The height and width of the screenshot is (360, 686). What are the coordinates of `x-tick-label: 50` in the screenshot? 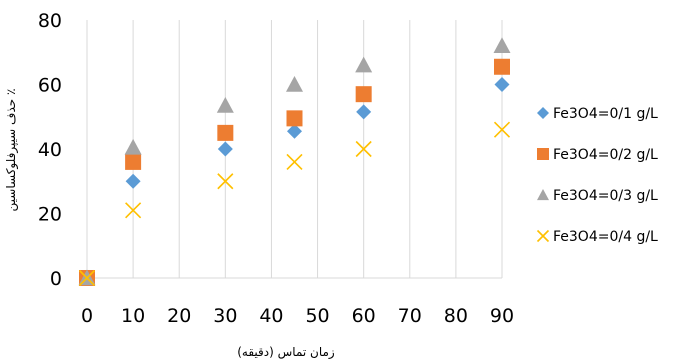 It's located at (317, 316).